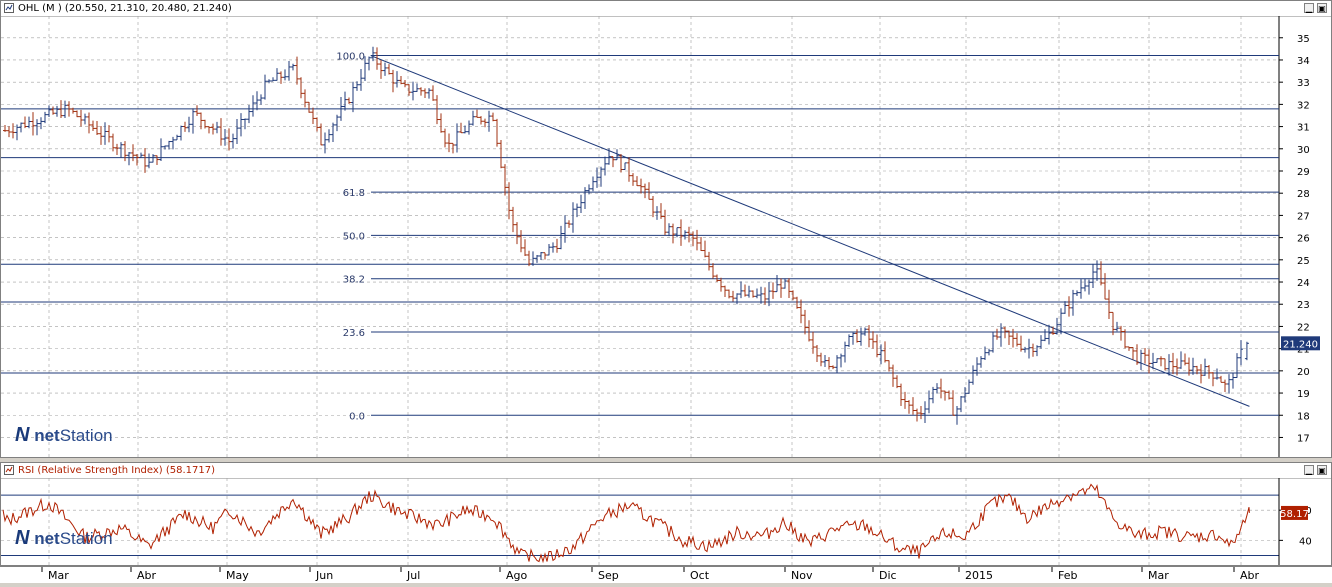  What do you see at coordinates (1303, 128) in the screenshot?
I see `price-tick-label: 31` at bounding box center [1303, 128].